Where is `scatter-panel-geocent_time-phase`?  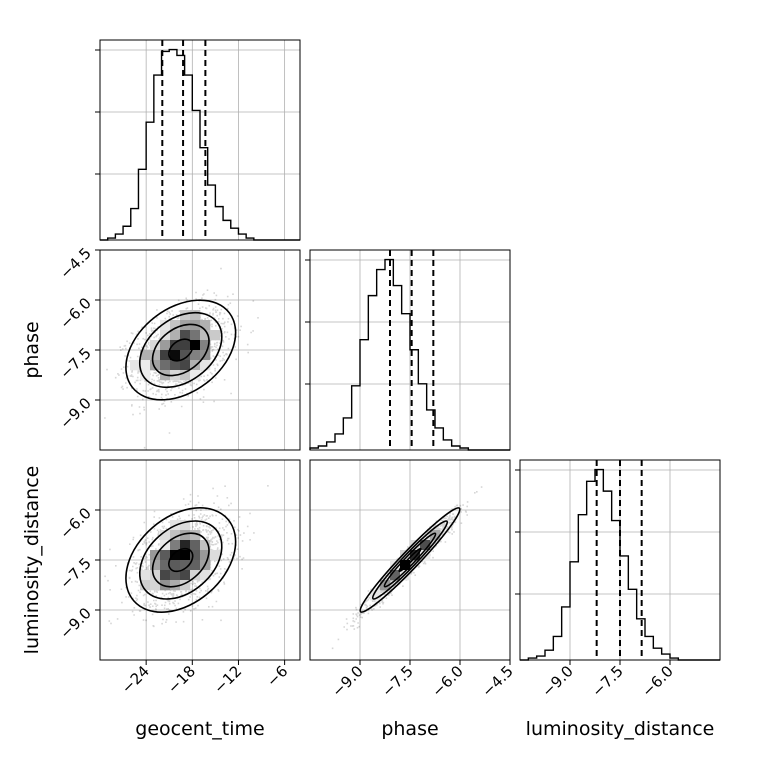
scatter-panel-geocent_time-phase is located at coordinates (200, 350).